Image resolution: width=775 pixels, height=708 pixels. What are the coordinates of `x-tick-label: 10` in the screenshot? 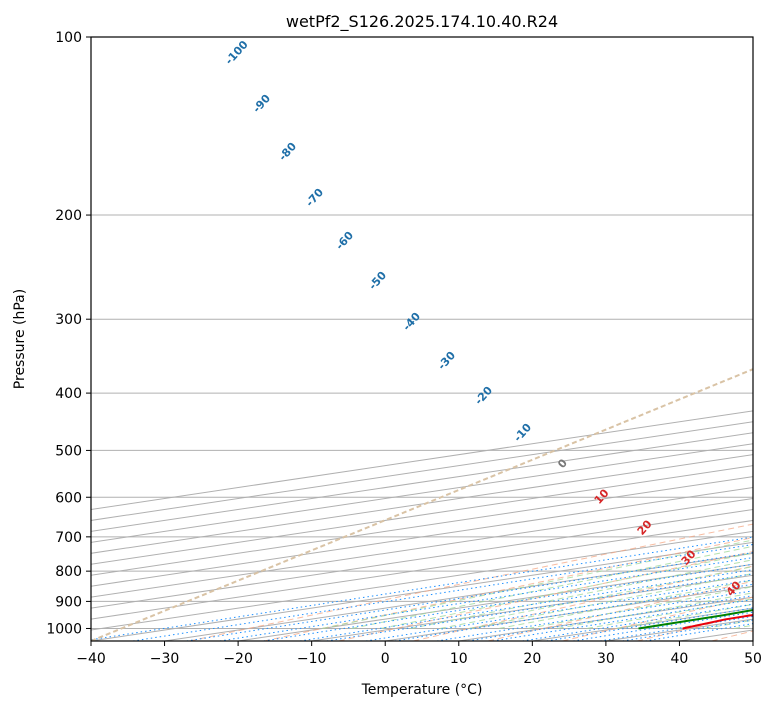 It's located at (459, 659).